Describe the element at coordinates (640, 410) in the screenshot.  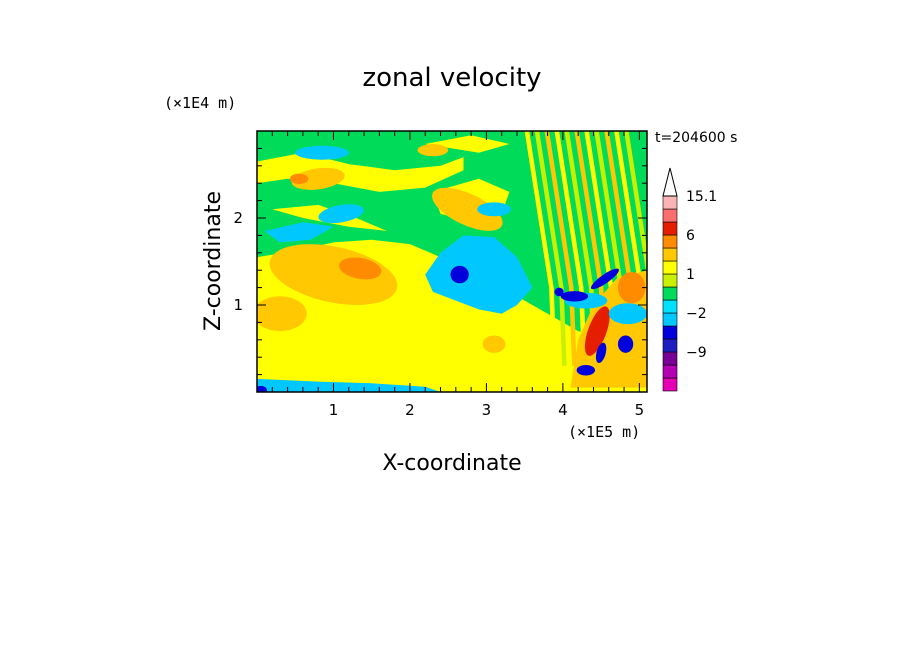
I see `x-tick-label: 5` at that location.